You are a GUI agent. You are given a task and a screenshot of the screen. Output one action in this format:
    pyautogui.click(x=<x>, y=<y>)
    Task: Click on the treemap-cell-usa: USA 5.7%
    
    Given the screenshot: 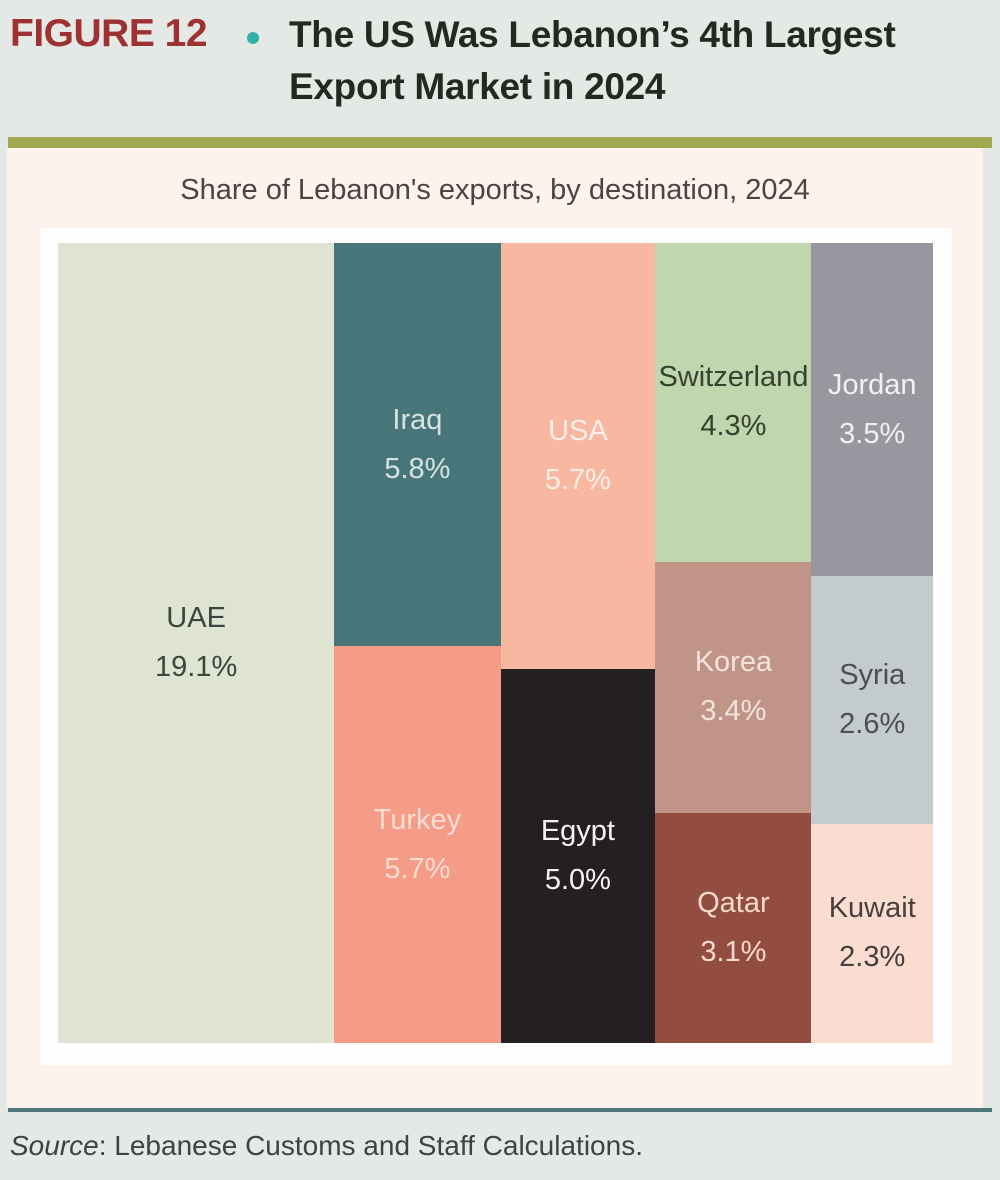 What is the action you would take?
    pyautogui.click(x=578, y=456)
    